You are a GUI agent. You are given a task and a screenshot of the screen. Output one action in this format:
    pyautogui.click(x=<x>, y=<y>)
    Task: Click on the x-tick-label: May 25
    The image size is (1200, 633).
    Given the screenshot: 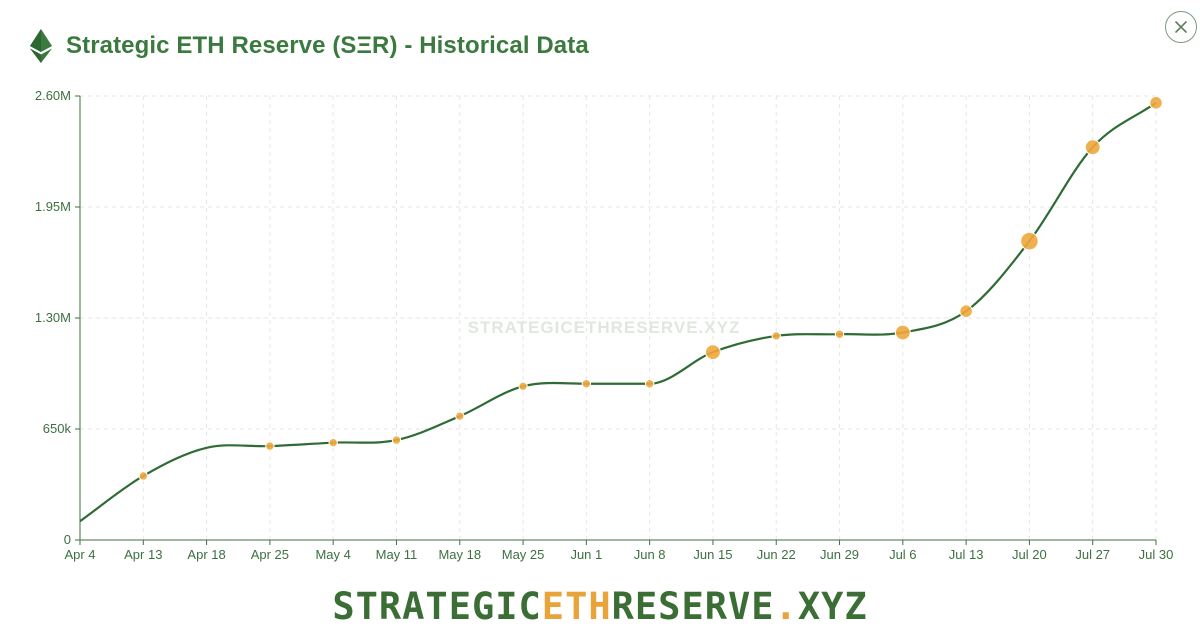 What is the action you would take?
    pyautogui.click(x=523, y=554)
    